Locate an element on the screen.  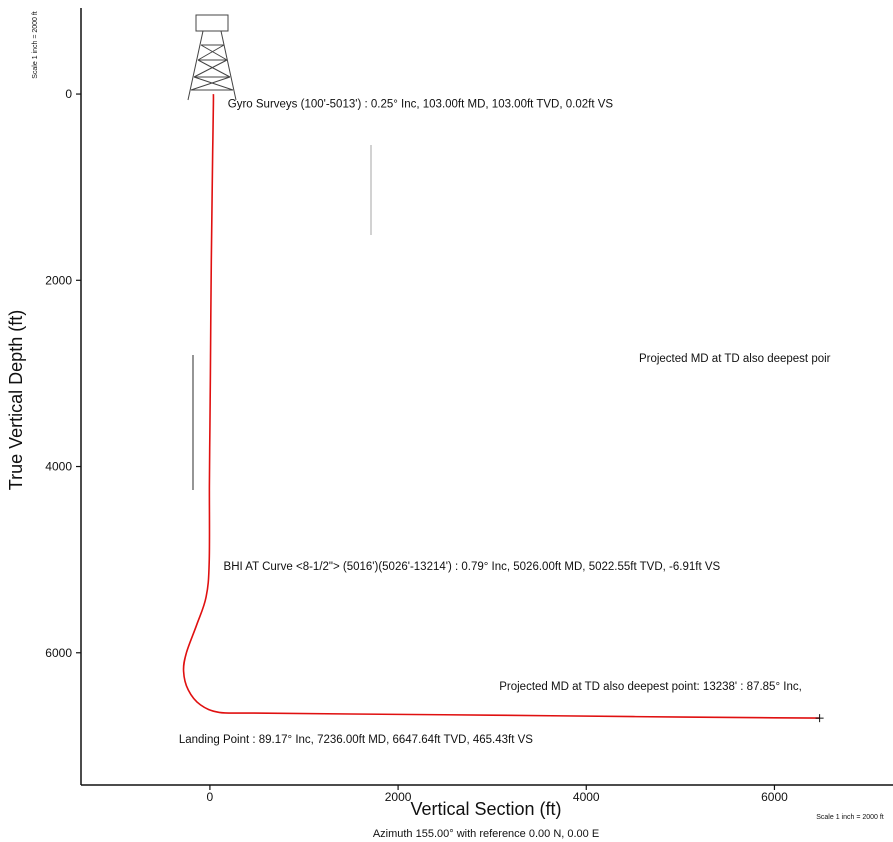
x-tick-label: 6000 is located at coordinates (774, 797).